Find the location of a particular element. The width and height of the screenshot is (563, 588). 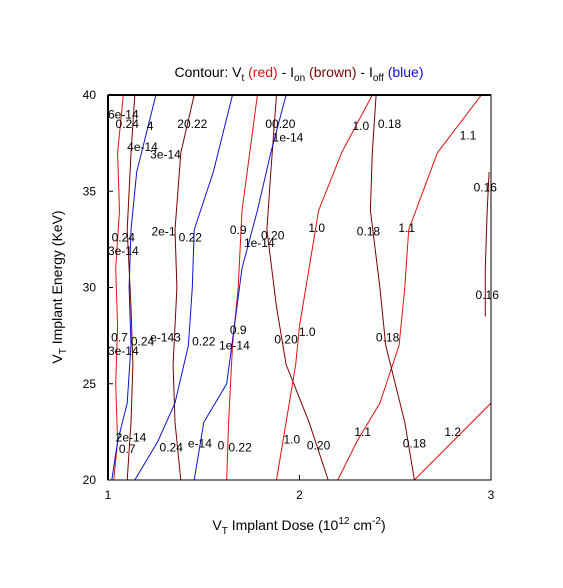

contour-label-32: 0.18 is located at coordinates (388, 338).